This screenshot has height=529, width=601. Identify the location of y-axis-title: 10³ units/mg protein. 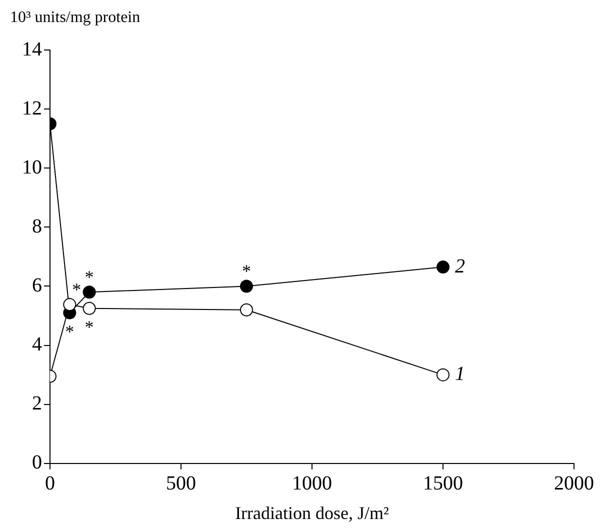
(75, 17).